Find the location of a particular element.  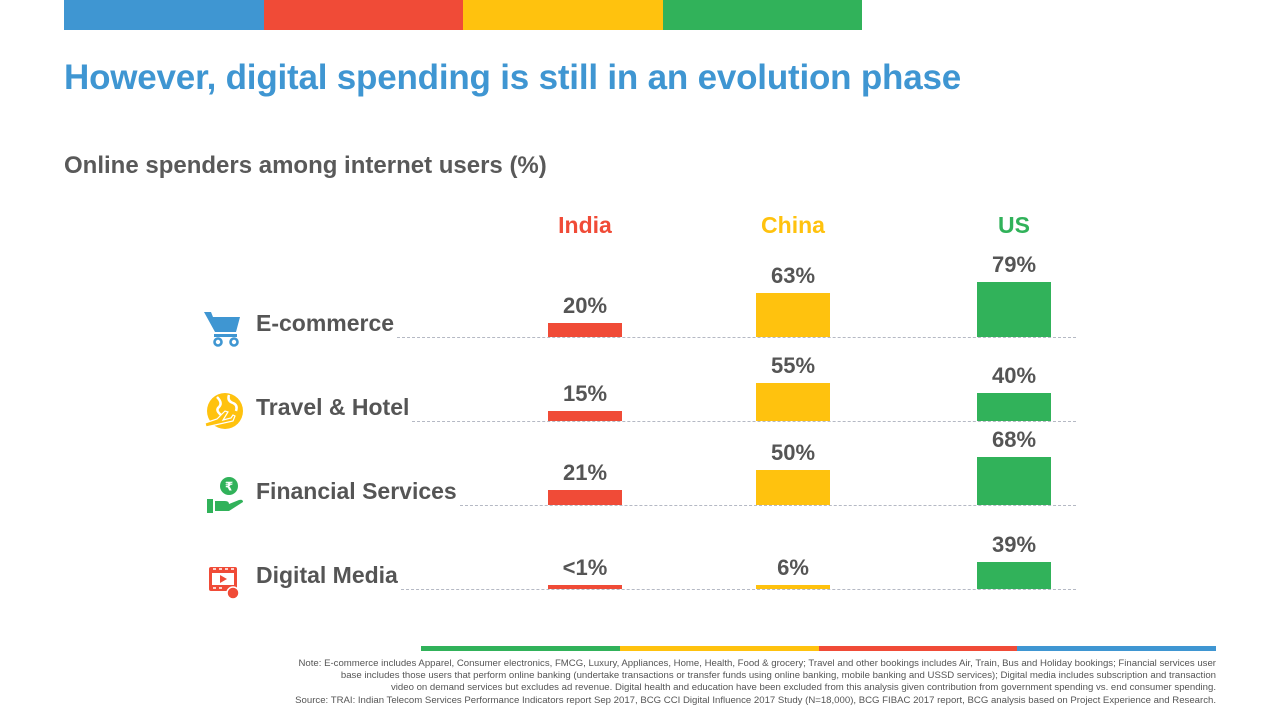

bottom-bar-segment-red is located at coordinates (918, 648).